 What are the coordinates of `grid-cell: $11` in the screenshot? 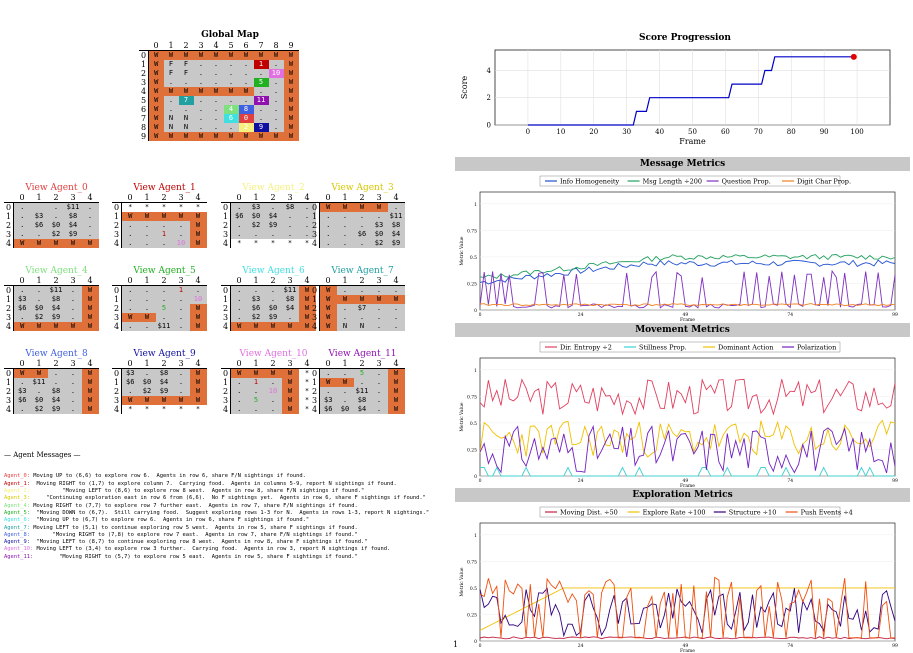 It's located at (73, 207).